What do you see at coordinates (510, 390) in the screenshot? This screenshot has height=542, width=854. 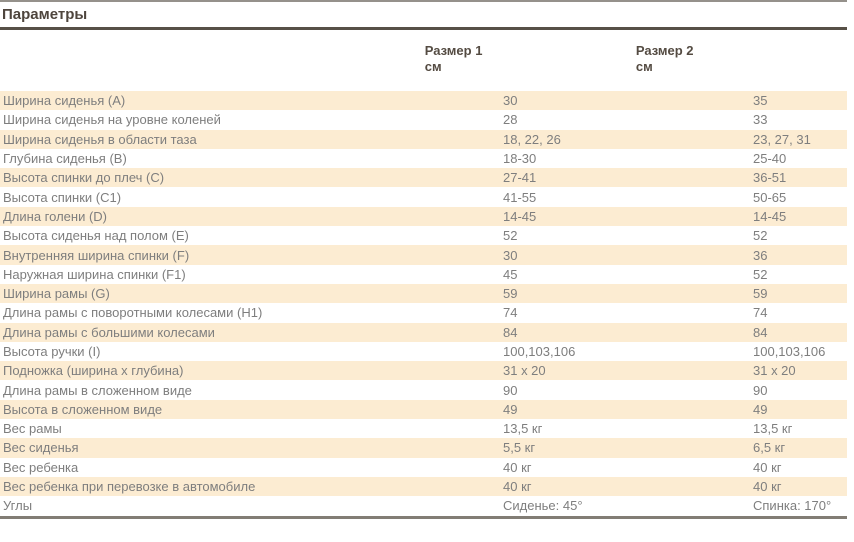 I see `size1-value: 90` at bounding box center [510, 390].